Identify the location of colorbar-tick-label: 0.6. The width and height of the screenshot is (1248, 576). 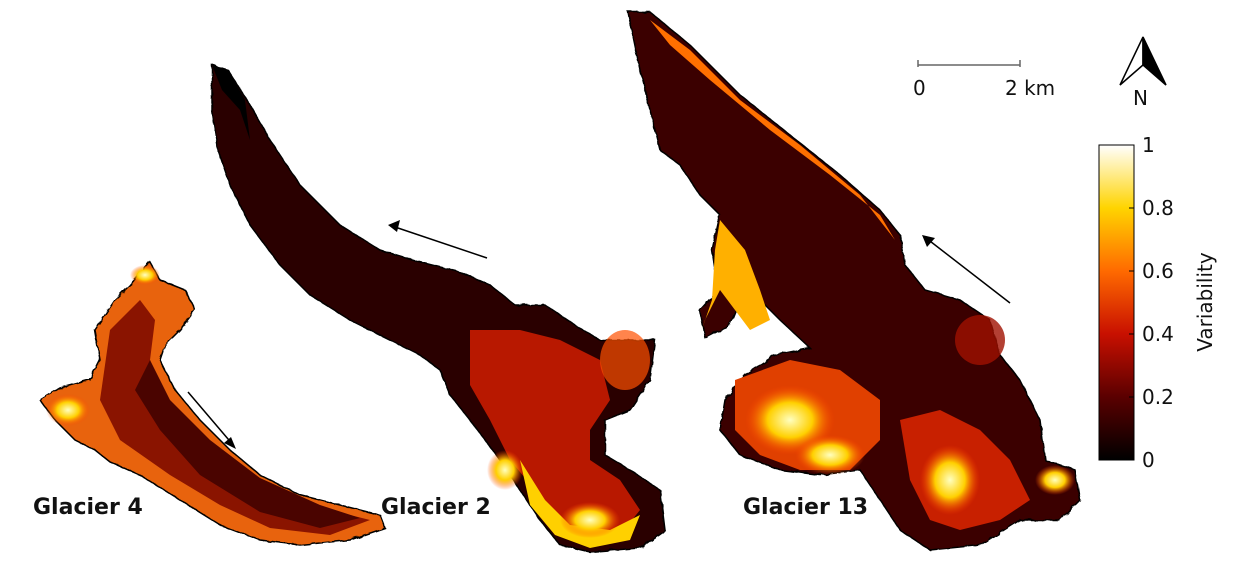
(1158, 271).